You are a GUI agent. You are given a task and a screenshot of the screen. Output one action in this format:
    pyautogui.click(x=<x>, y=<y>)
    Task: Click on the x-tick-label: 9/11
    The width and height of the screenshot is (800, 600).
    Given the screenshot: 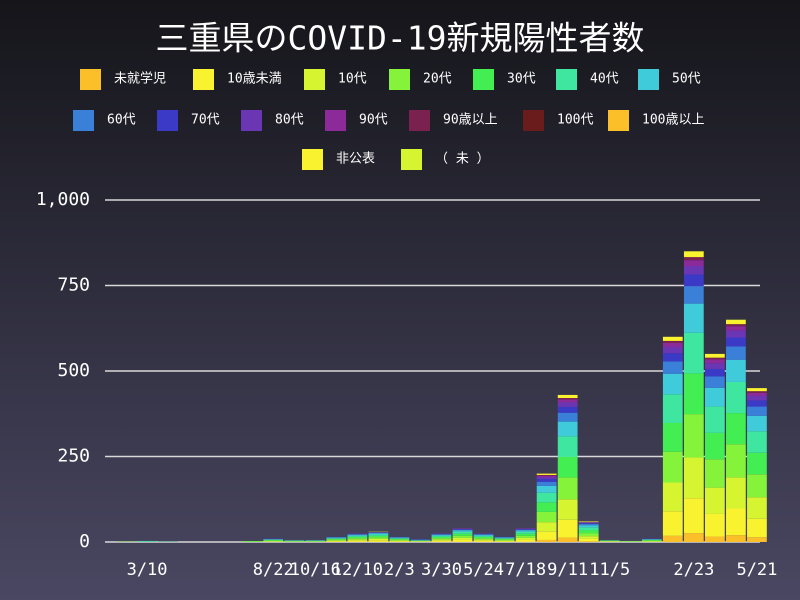 What is the action you would take?
    pyautogui.click(x=567, y=570)
    